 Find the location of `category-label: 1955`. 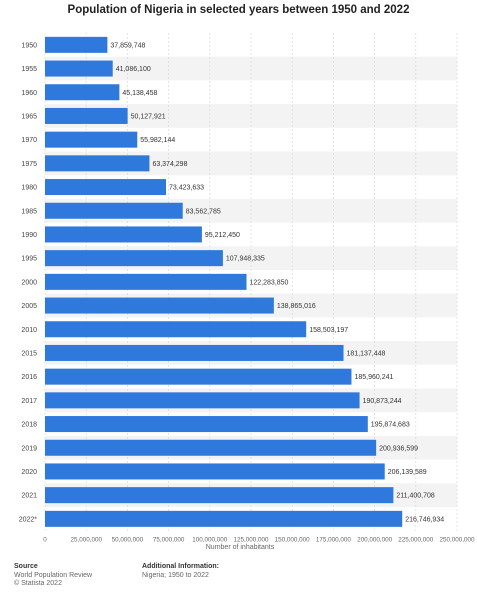

category-label: 1955 is located at coordinates (29, 69).